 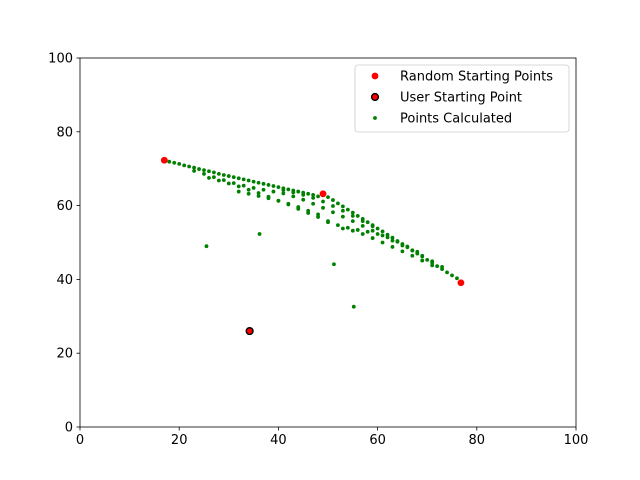 I want to click on y-tick-label: 80, so click(x=64, y=132).